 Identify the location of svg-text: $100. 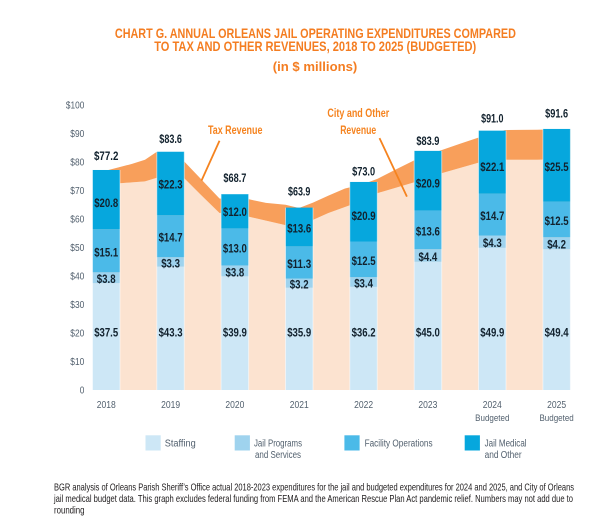
(75, 106).